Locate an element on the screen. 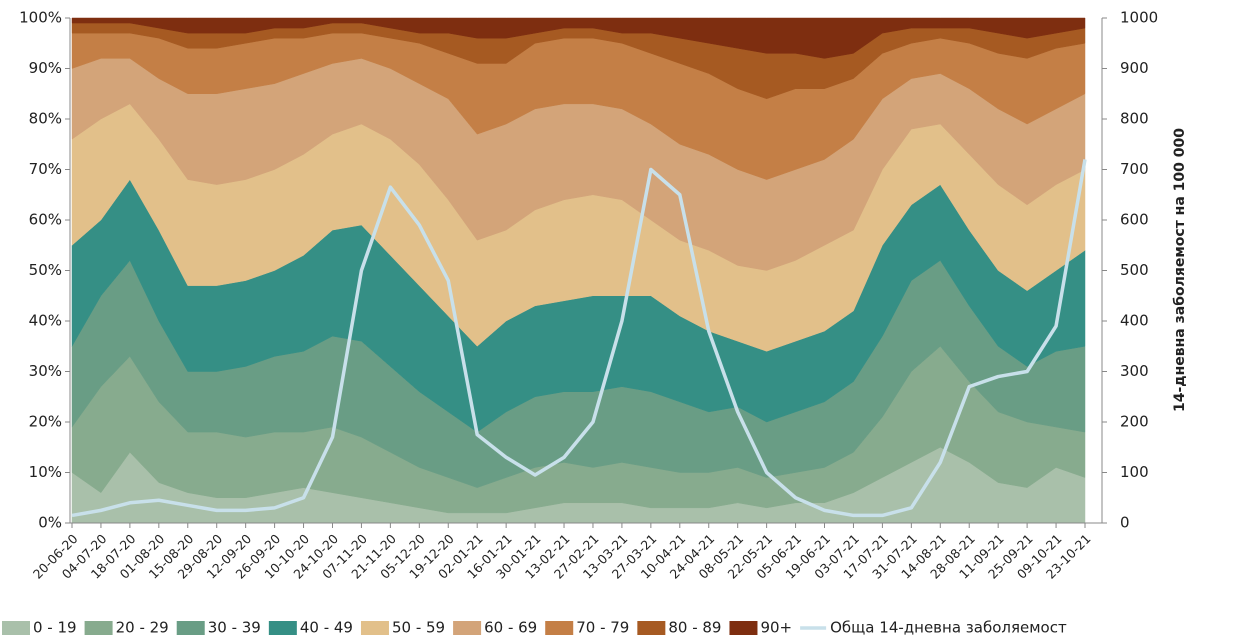 Image resolution: width=1242 pixels, height=639 pixels. y2-tick-label: 1000 is located at coordinates (1139, 18).